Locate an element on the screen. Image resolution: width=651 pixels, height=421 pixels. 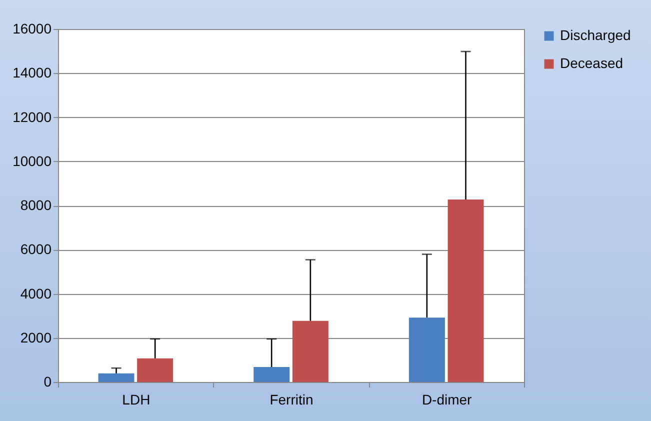
y-tick-label: 10000 is located at coordinates (32, 160).